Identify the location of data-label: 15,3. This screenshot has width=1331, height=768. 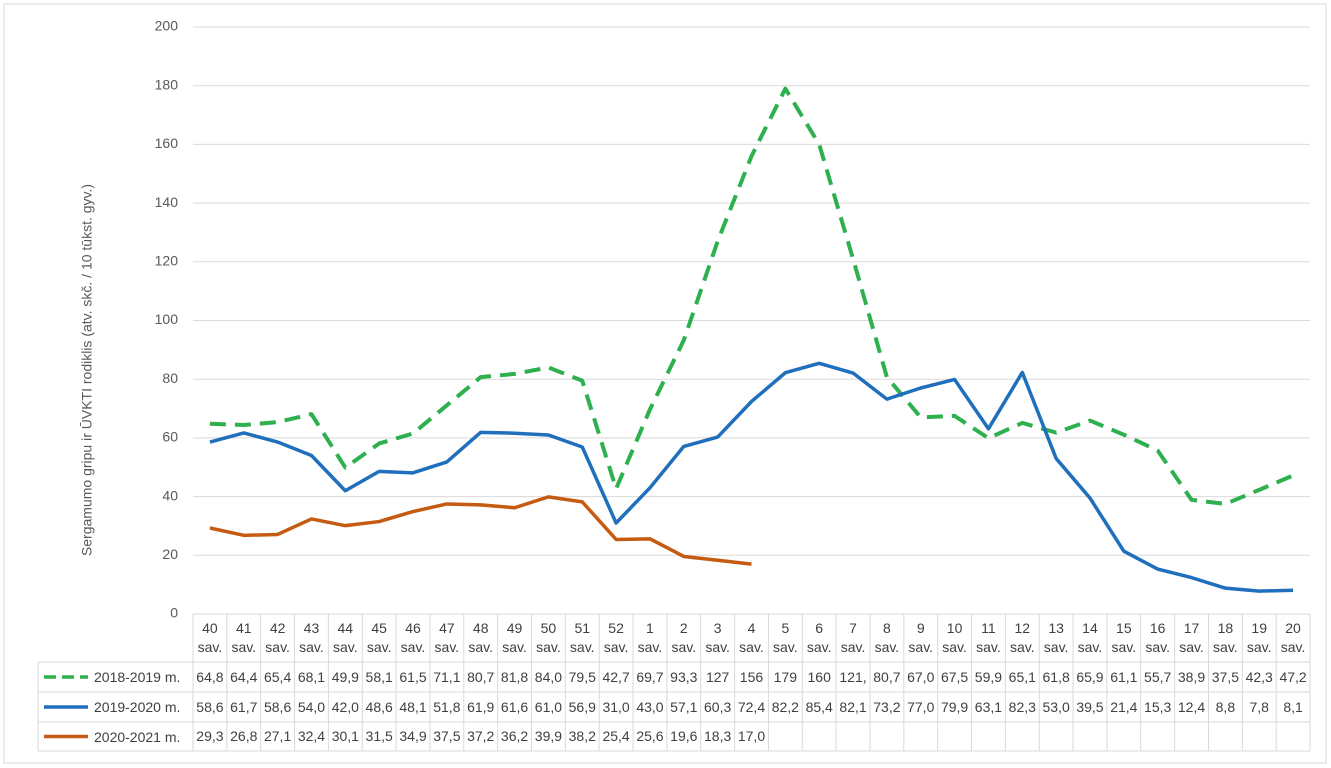
(1158, 706).